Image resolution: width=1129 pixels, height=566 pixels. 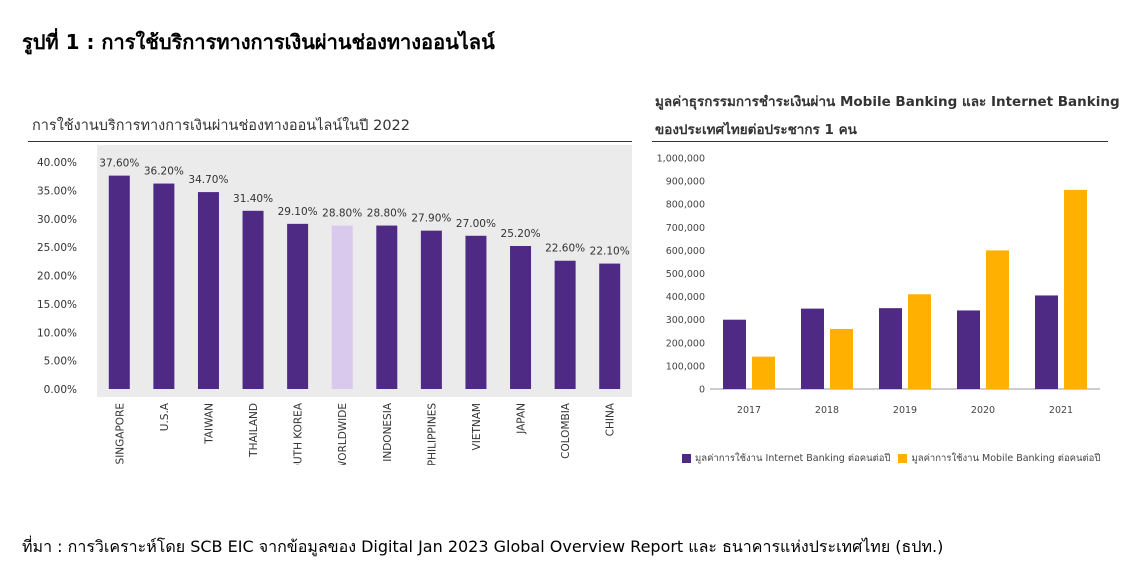 What do you see at coordinates (702, 390) in the screenshot?
I see `right-y-tick-label: 0` at bounding box center [702, 390].